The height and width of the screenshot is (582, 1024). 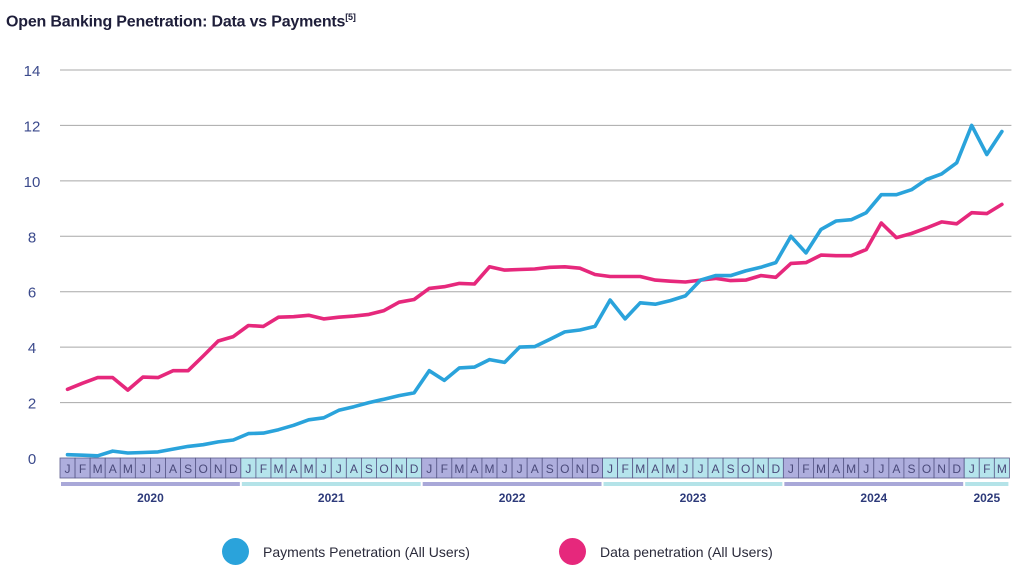 What do you see at coordinates (32, 71) in the screenshot?
I see `y-tick-label: 14` at bounding box center [32, 71].